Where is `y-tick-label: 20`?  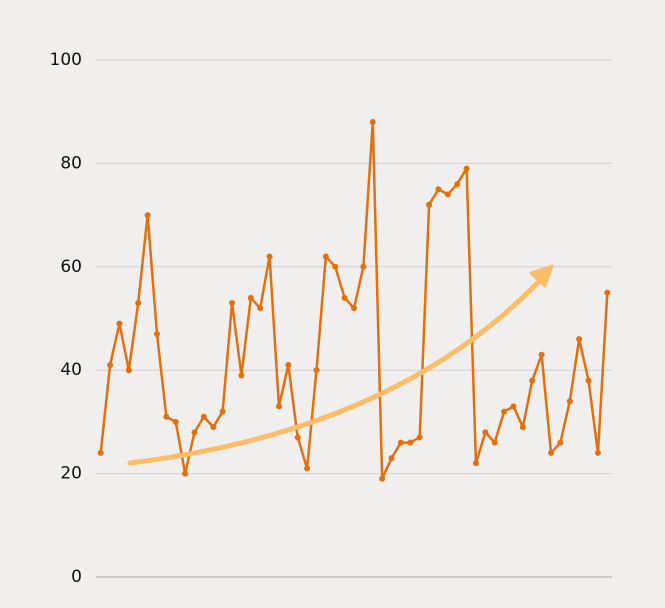 y-tick-label: 20 is located at coordinates (71, 474).